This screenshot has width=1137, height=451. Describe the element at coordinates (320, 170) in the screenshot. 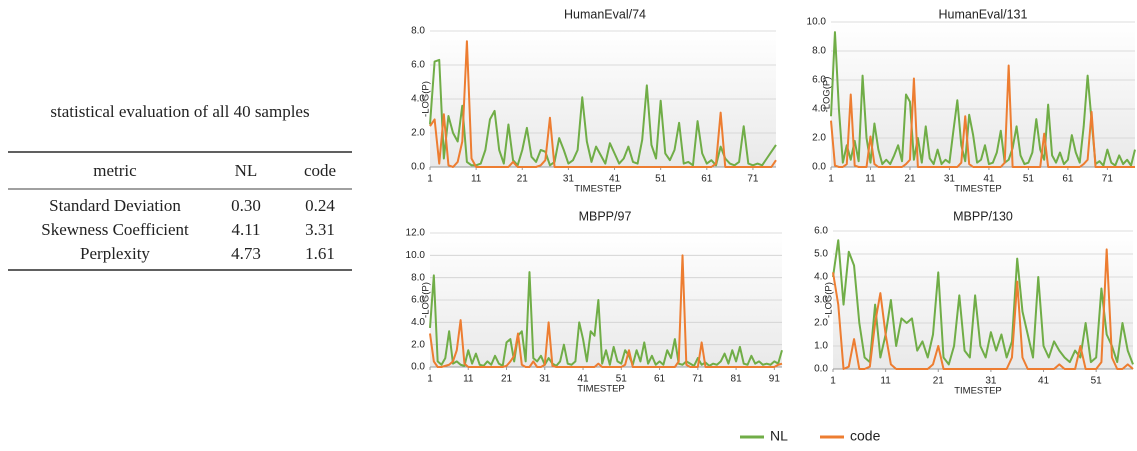

I see `table-header: code` at that location.